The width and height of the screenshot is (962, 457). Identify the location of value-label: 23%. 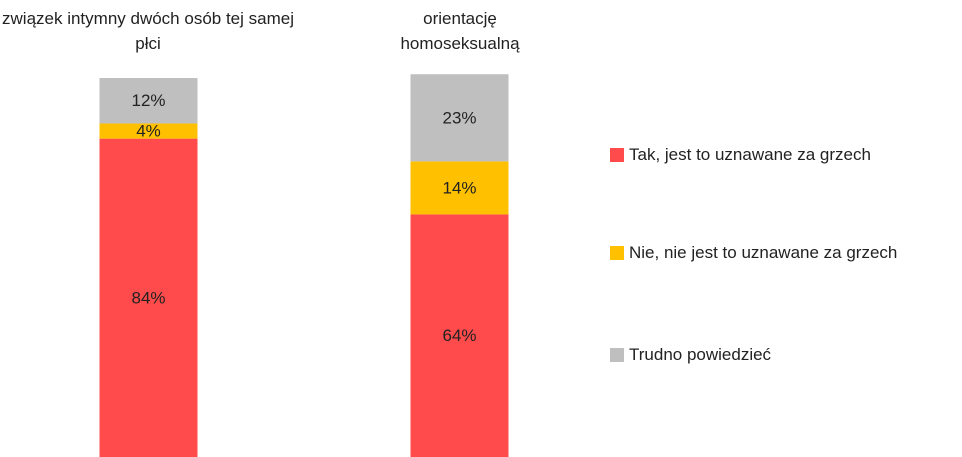
(459, 117).